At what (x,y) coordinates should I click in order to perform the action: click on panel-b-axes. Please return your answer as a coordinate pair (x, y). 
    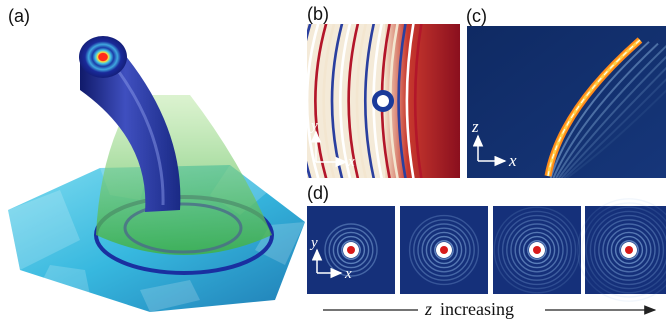
    Looking at the image, I should click on (329, 149).